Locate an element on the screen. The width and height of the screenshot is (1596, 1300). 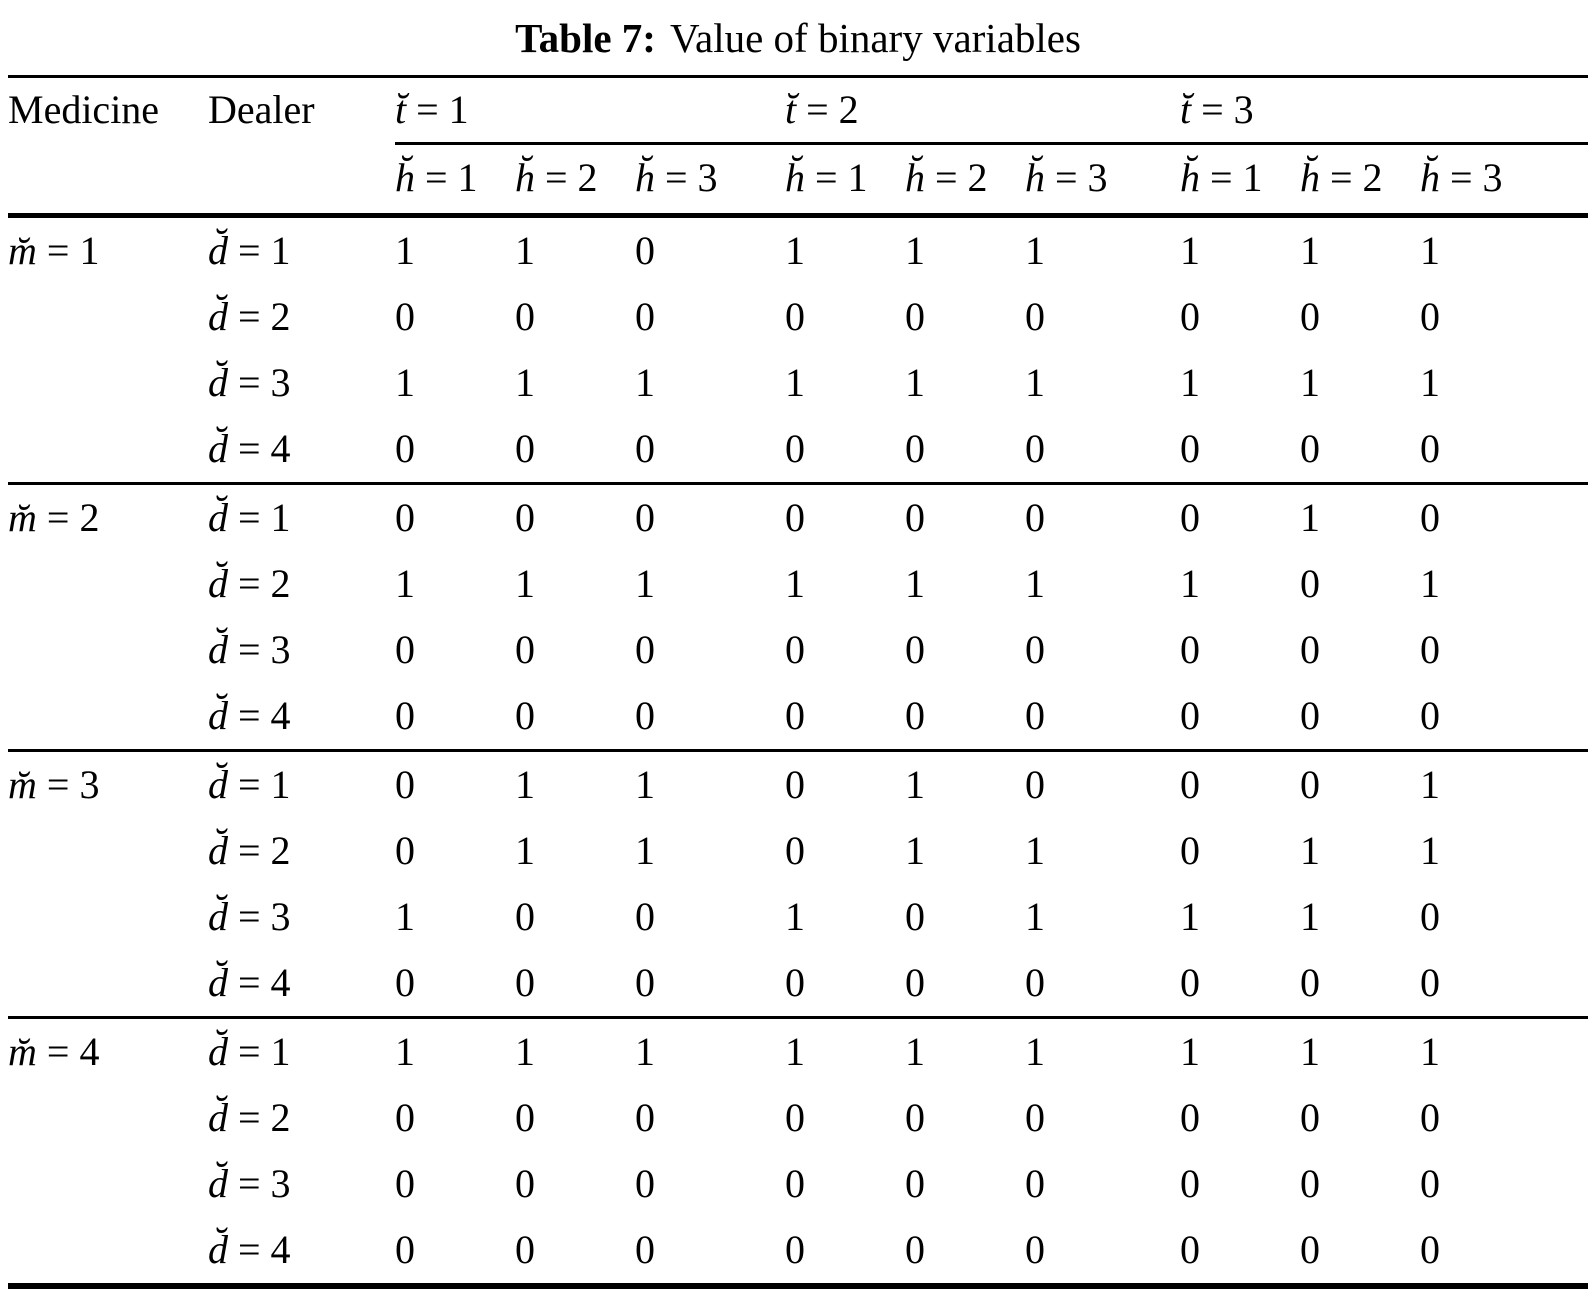
col-header-t3: t̆ = 3 is located at coordinates (1366, 110).